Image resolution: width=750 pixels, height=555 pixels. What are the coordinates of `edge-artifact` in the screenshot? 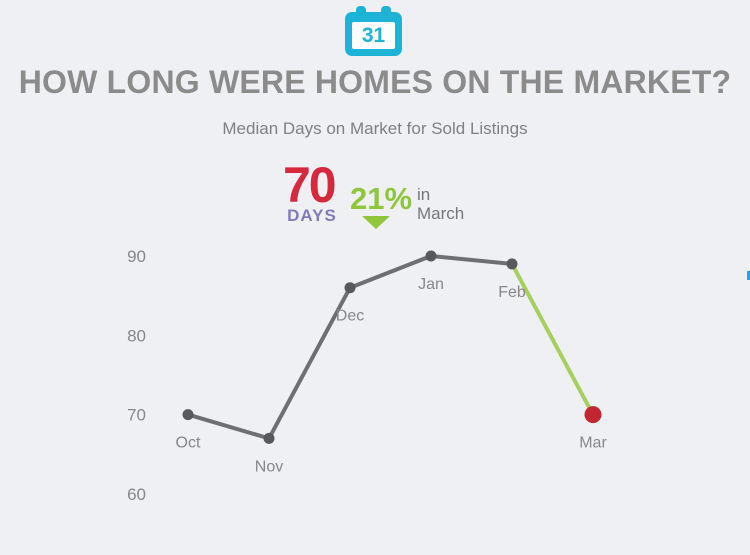 It's located at (748, 275).